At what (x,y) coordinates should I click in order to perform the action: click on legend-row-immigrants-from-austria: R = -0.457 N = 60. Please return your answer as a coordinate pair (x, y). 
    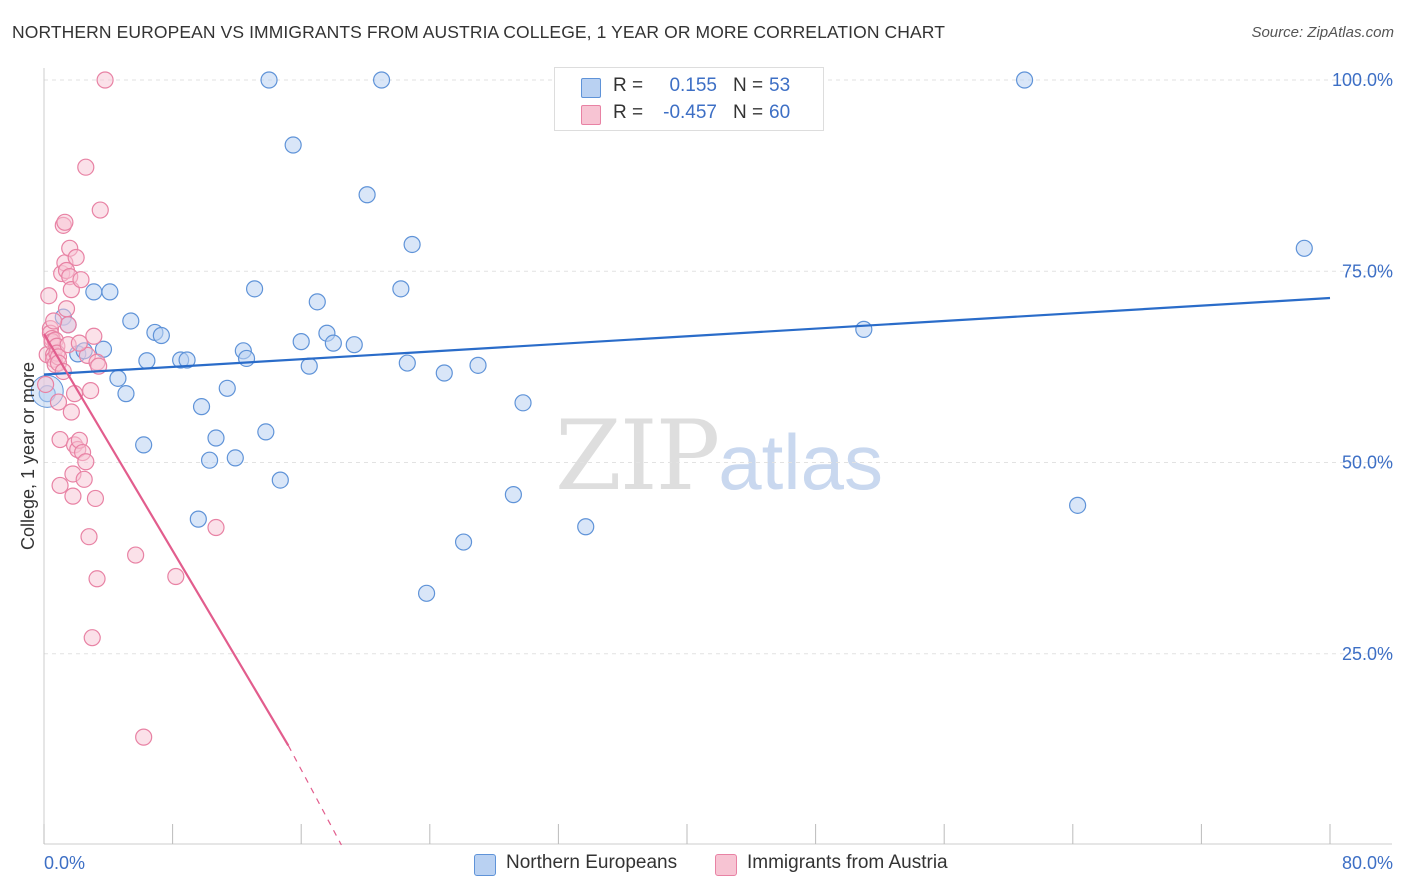
    Looking at the image, I should click on (689, 115).